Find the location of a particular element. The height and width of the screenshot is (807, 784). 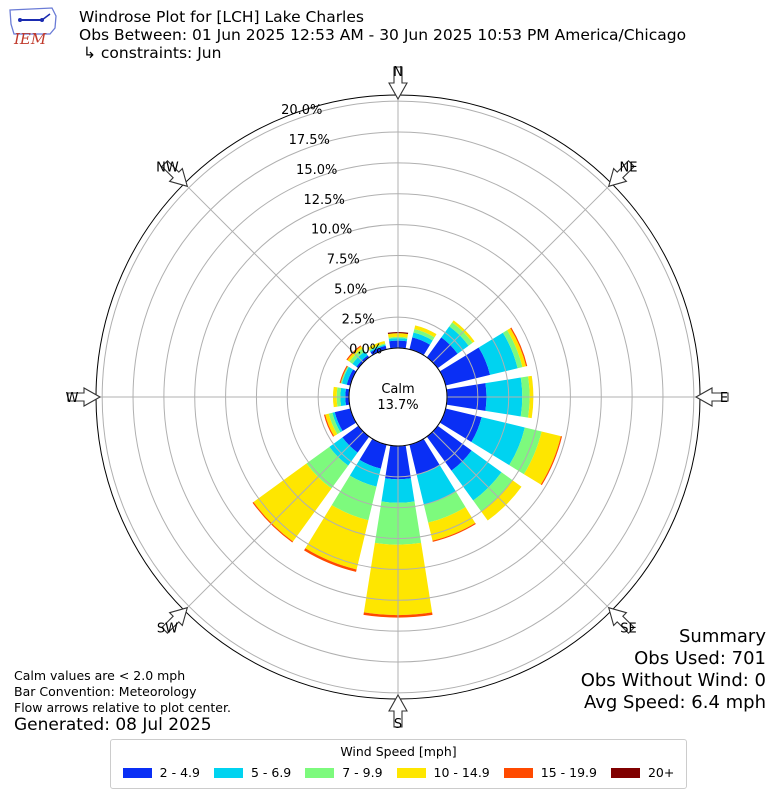

flow-arrow-SW is located at coordinates (175, 620).